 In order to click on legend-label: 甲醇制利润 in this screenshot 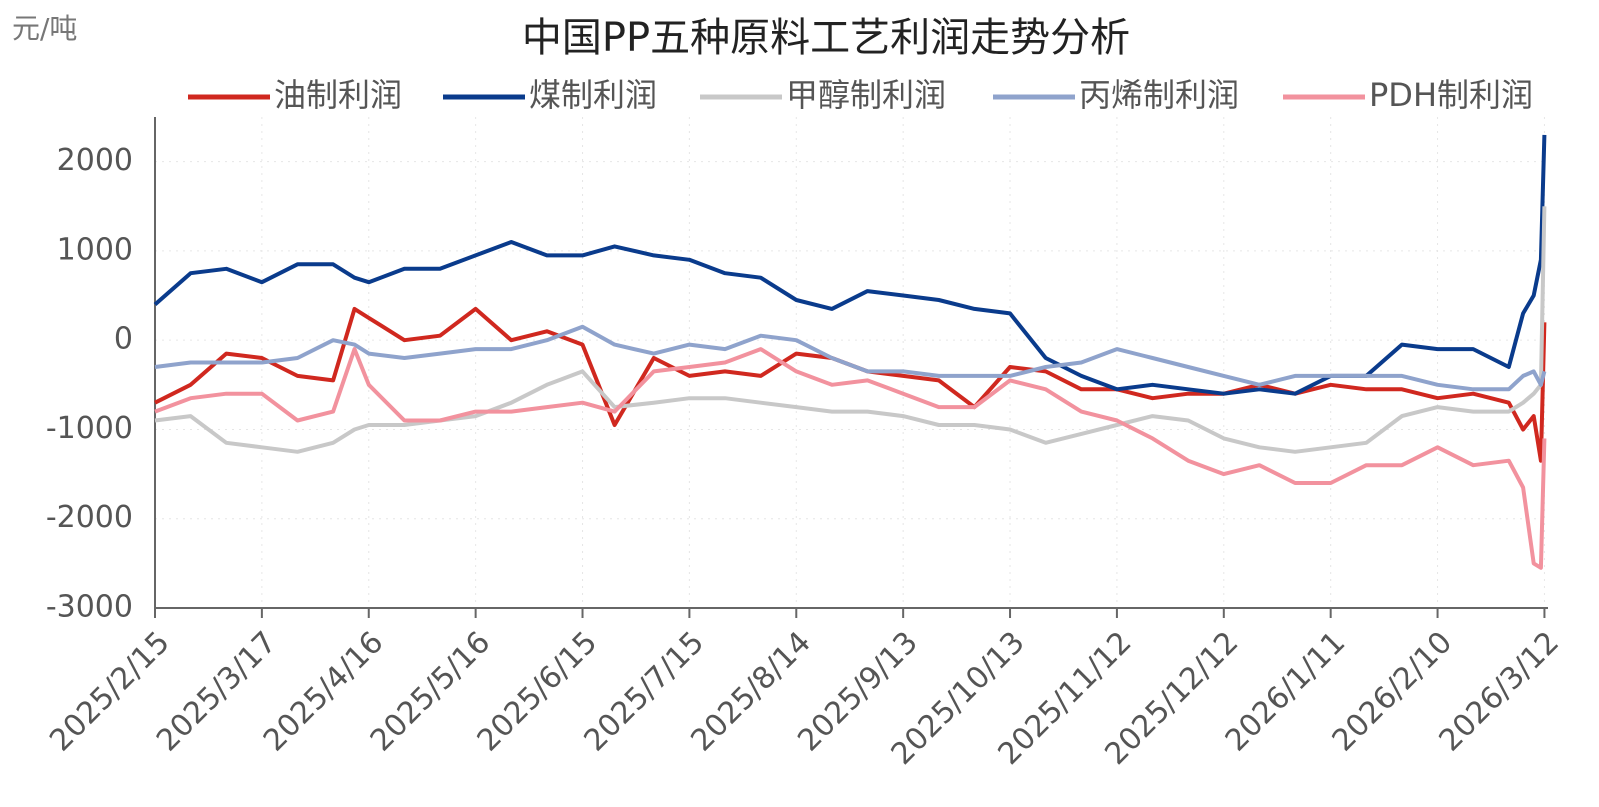, I will do `click(866, 95)`.